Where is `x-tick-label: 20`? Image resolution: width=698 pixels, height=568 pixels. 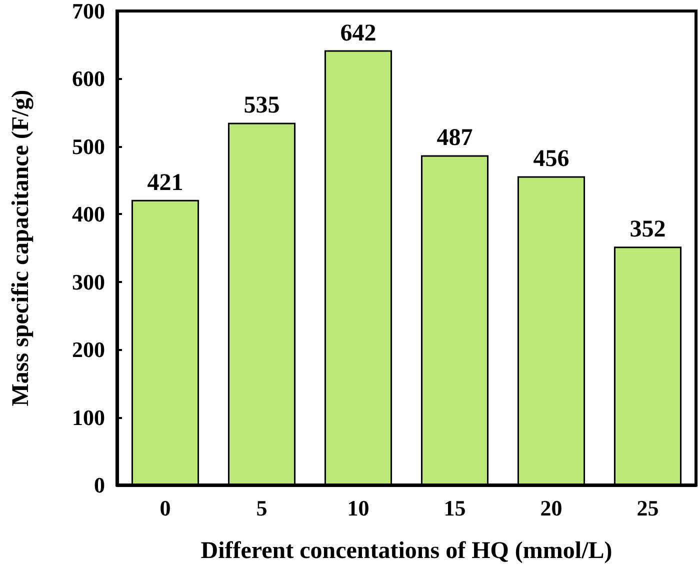 x-tick-label: 20 is located at coordinates (551, 508).